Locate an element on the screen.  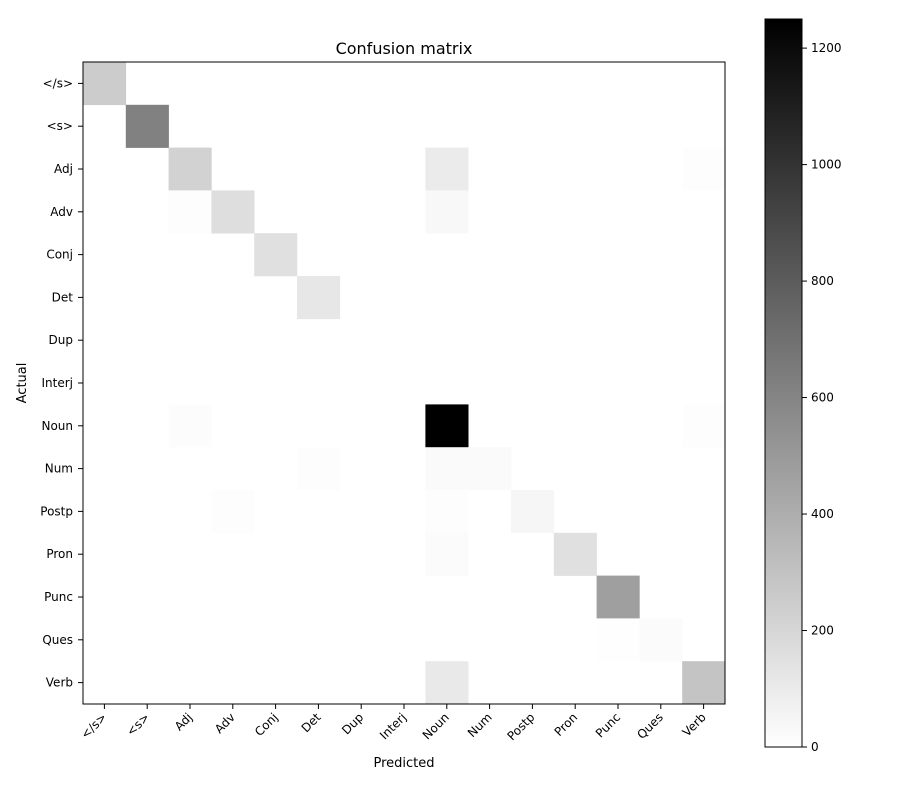
x-tick-label: Dup is located at coordinates (352, 723).